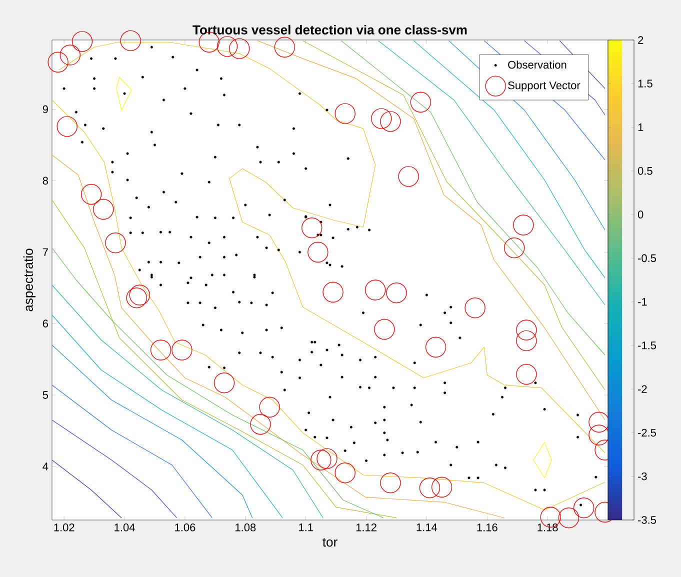  What do you see at coordinates (642, 302) in the screenshot?
I see `color-bar-label: -1` at bounding box center [642, 302].